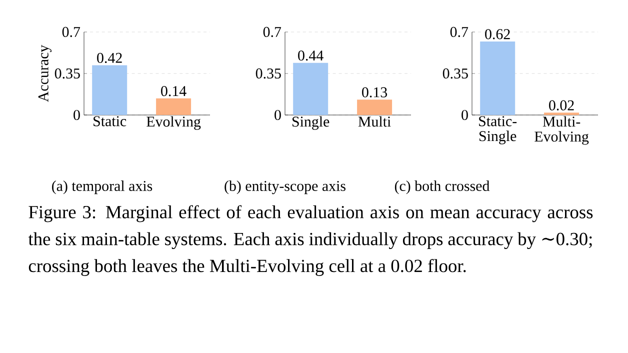 The height and width of the screenshot is (353, 628). Describe the element at coordinates (173, 123) in the screenshot. I see `x-tick-label: Evolving` at that location.